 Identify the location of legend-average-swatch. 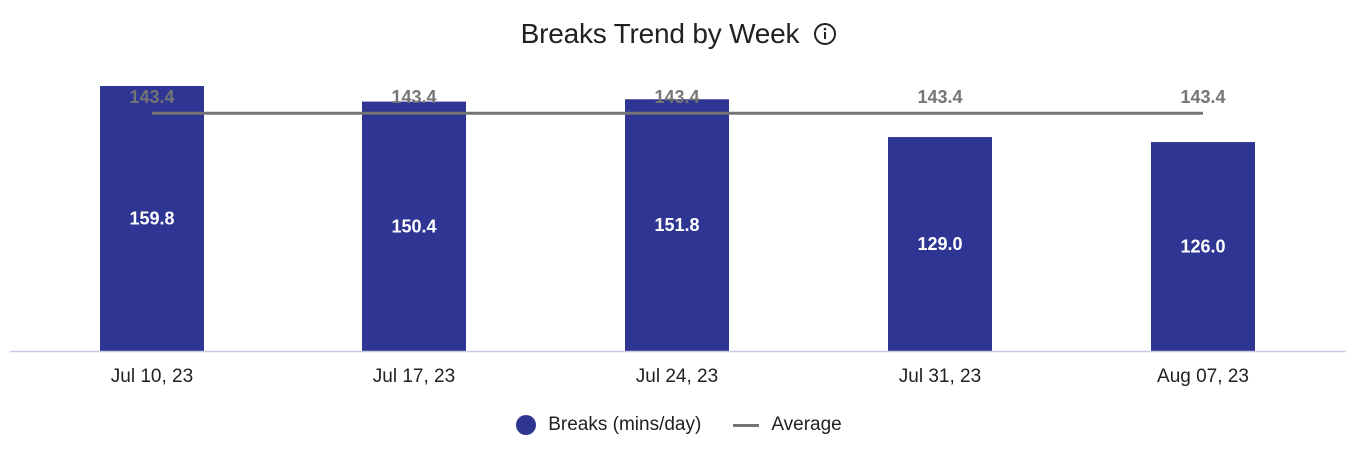
(746, 425).